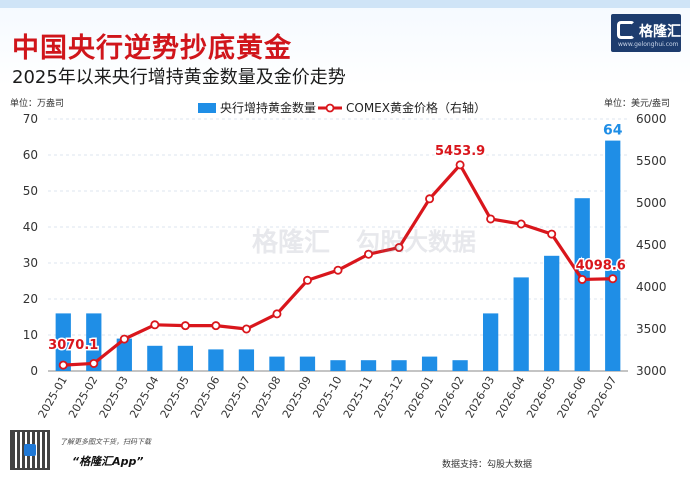 This screenshot has width=690, height=478. Describe the element at coordinates (114, 397) in the screenshot. I see `x-tick-label: 2025-03` at that location.